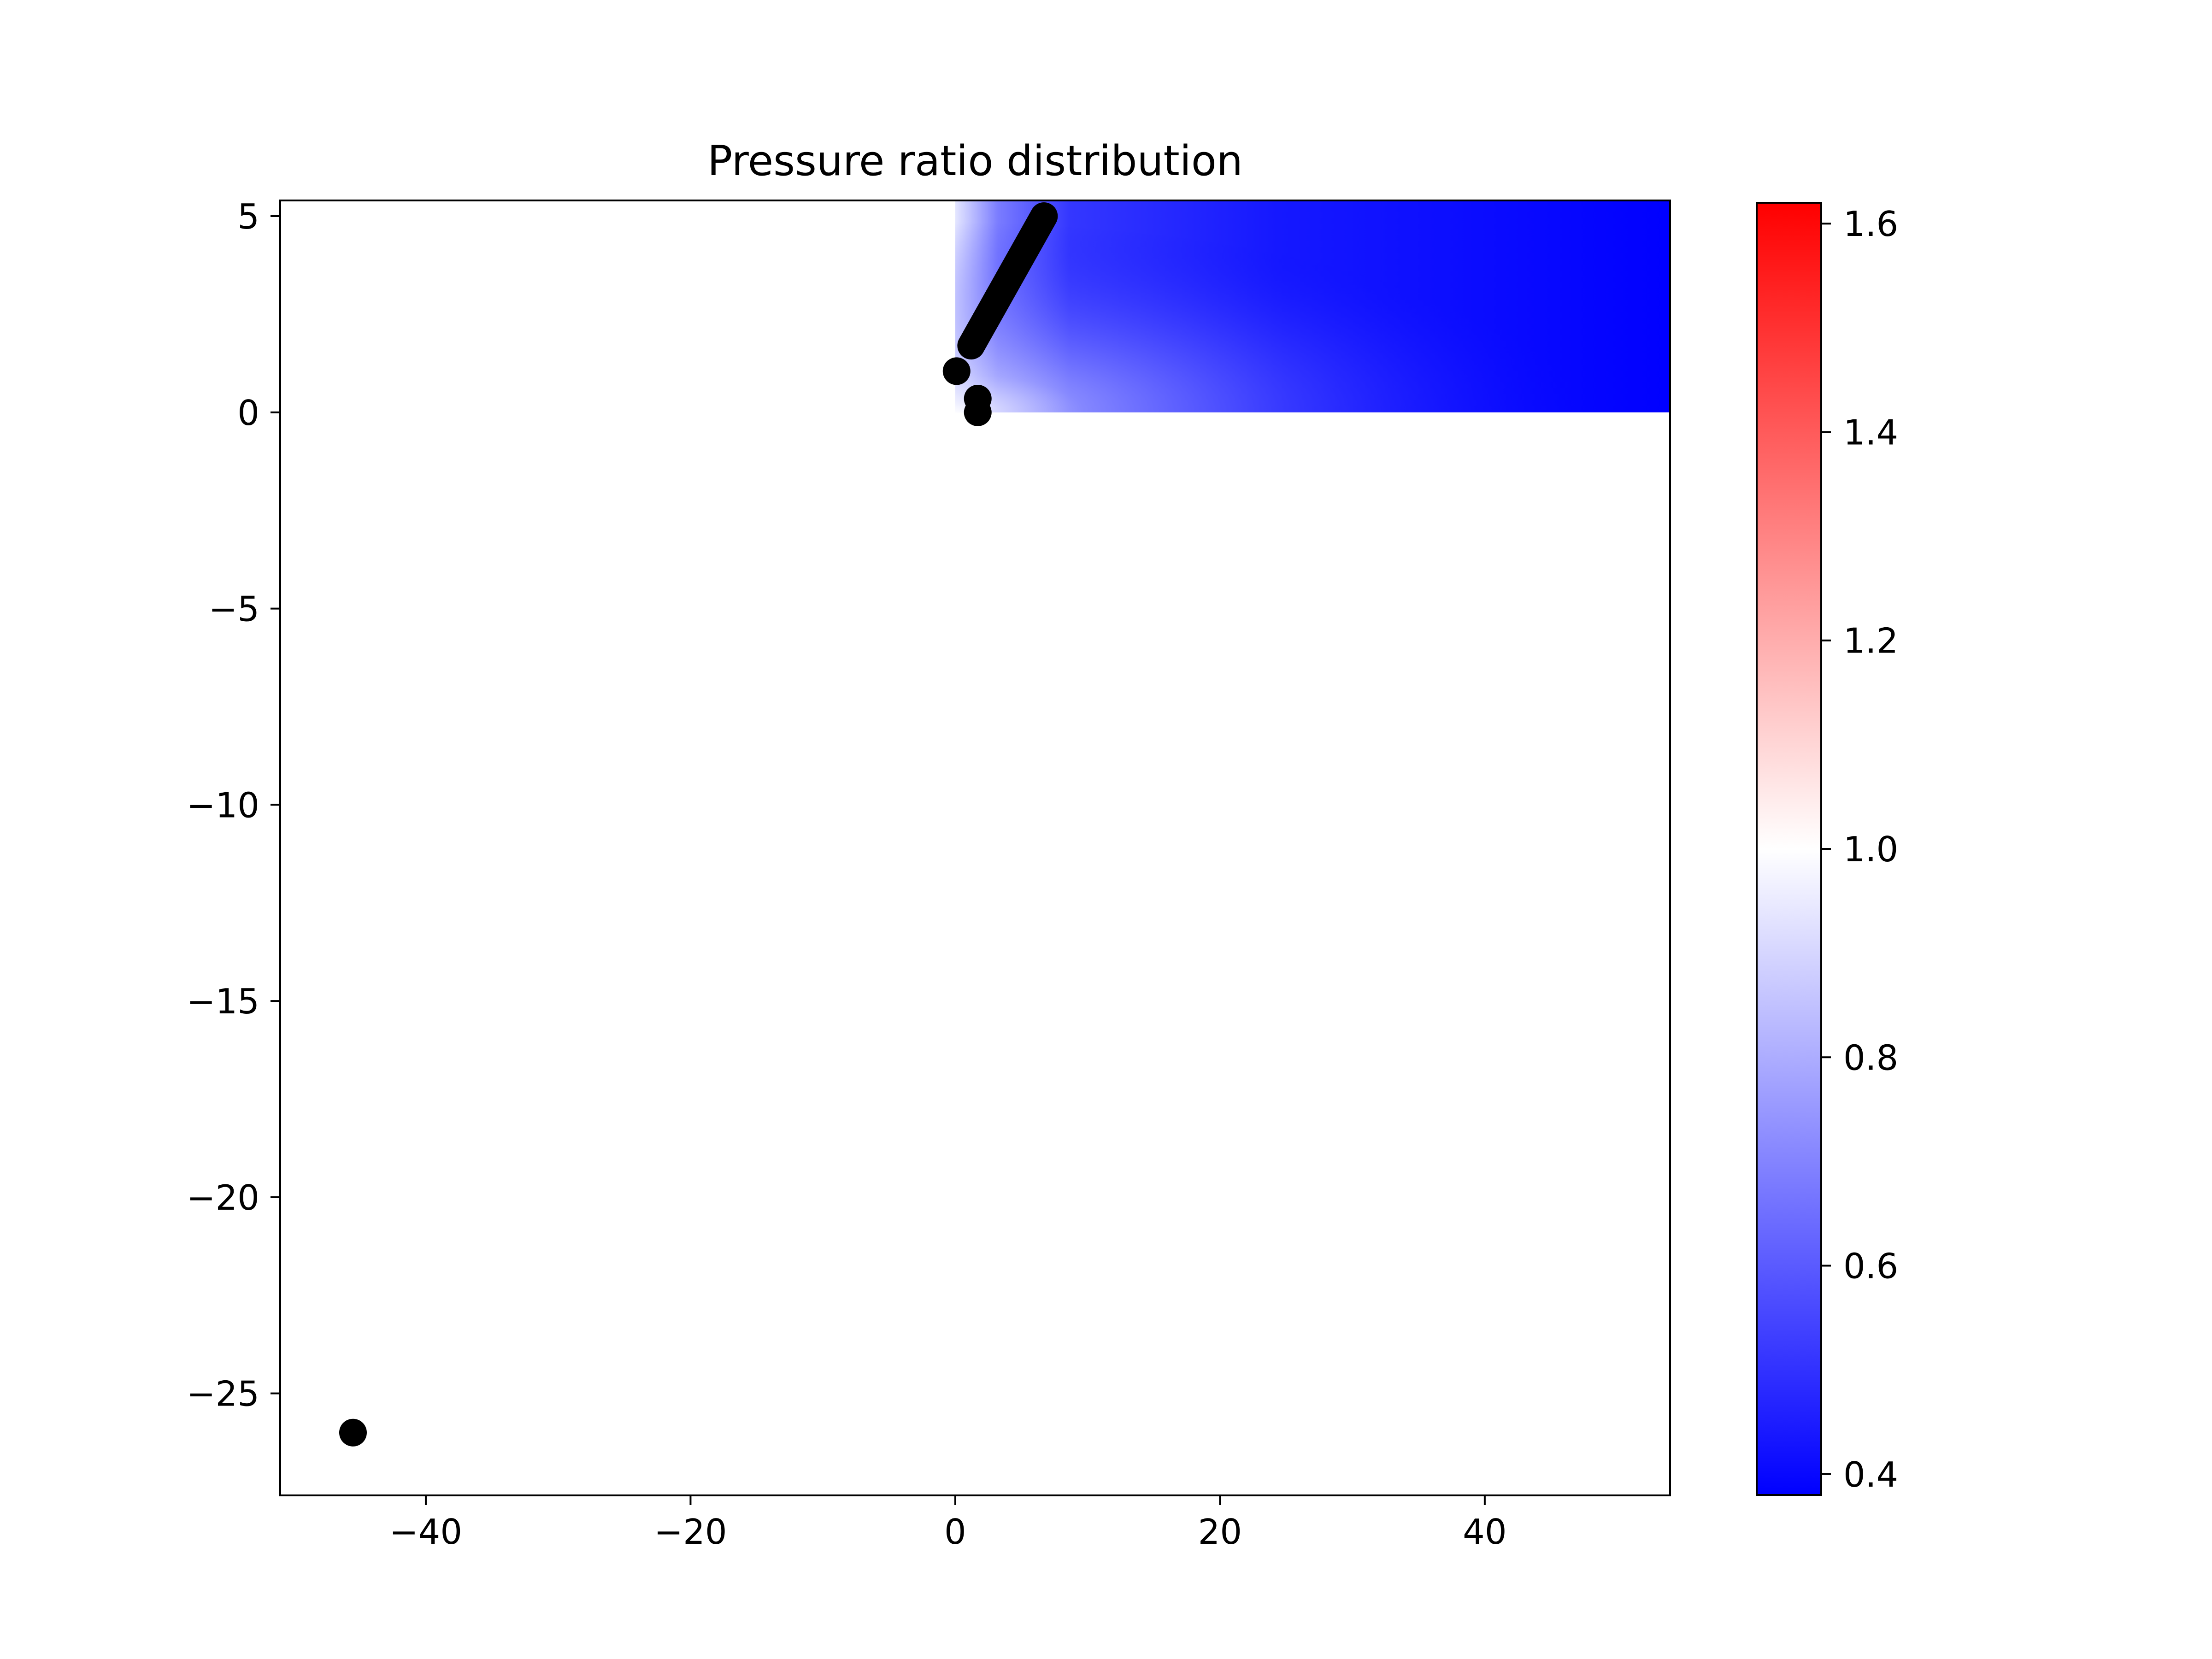 The width and height of the screenshot is (2212, 1659). What do you see at coordinates (1870, 1266) in the screenshot?
I see `colorbar-tick-label: 0.6` at bounding box center [1870, 1266].